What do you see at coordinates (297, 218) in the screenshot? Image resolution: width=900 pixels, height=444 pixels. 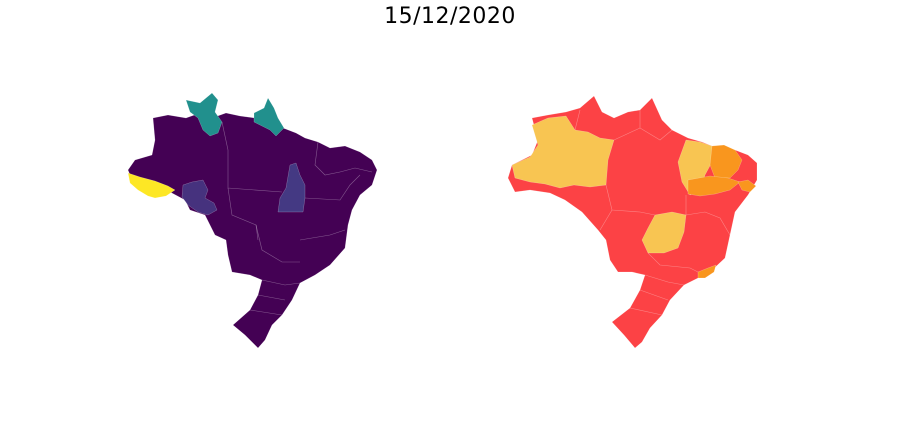 I see `state-borders-left` at bounding box center [297, 218].